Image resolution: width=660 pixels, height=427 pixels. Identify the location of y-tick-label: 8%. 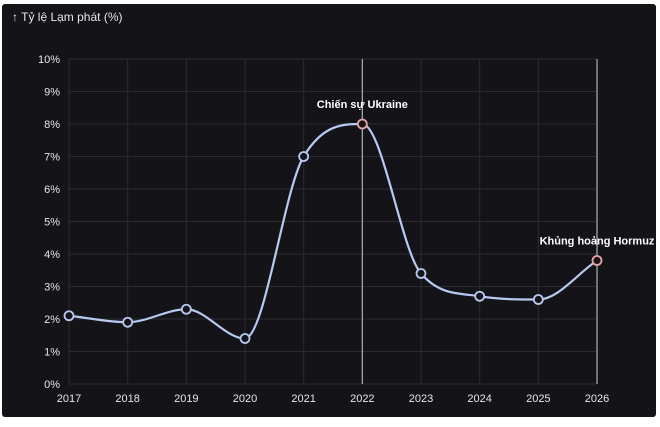
(52, 125).